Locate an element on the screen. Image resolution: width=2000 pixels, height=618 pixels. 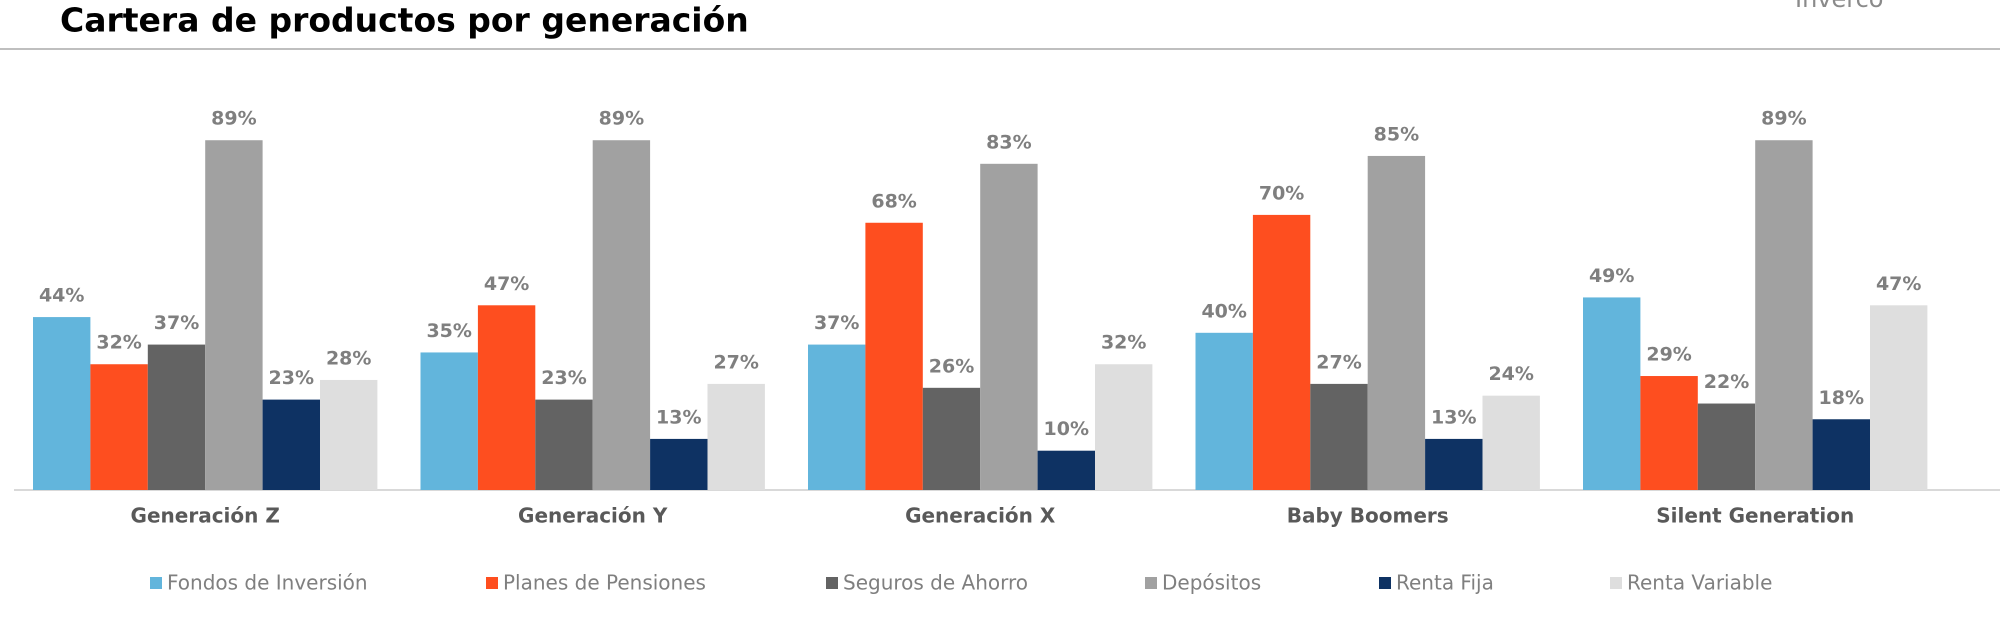
value-label: 83% is located at coordinates (1008, 142).